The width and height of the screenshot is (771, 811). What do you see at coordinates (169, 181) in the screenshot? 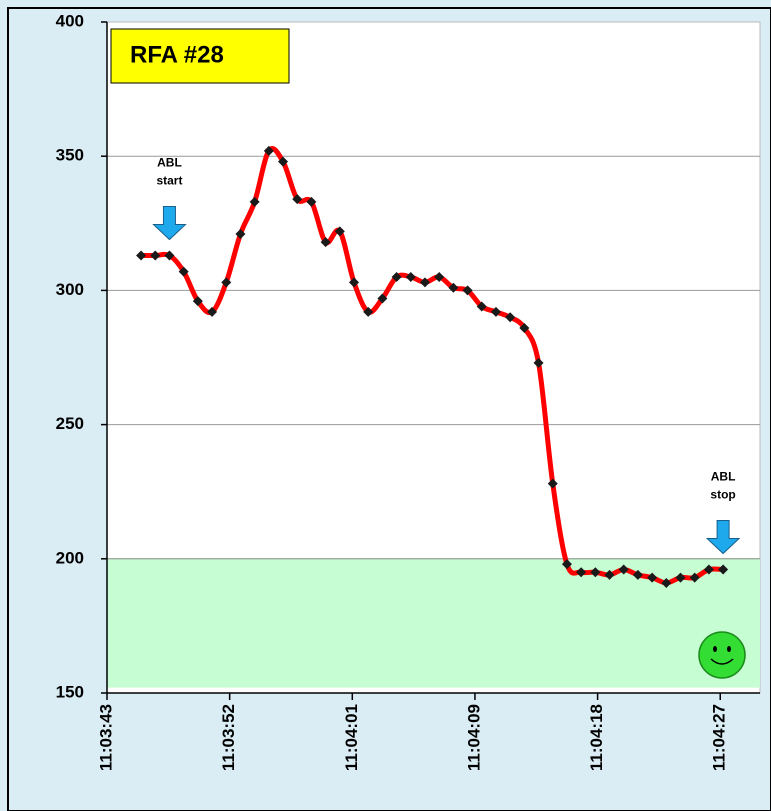
I see `annotation-text: start` at bounding box center [169, 181].